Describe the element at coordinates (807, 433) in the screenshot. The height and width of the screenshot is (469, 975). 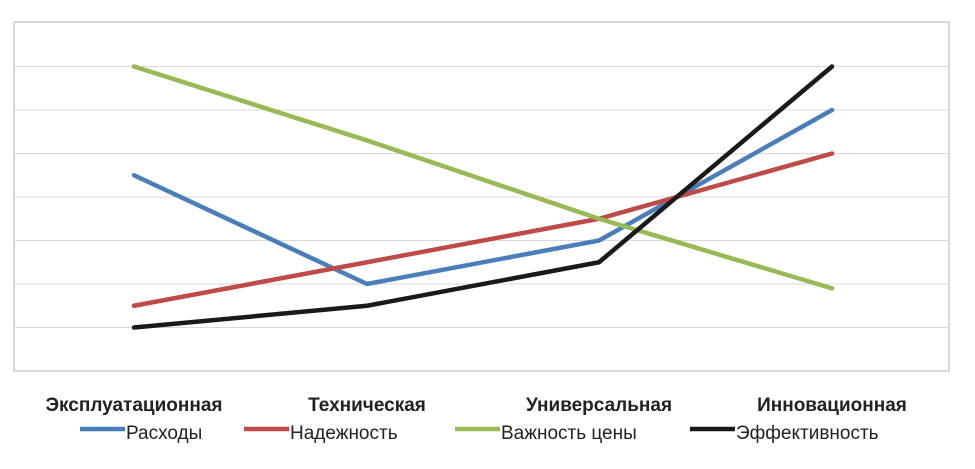
I see `legend-label: Эффективность` at that location.